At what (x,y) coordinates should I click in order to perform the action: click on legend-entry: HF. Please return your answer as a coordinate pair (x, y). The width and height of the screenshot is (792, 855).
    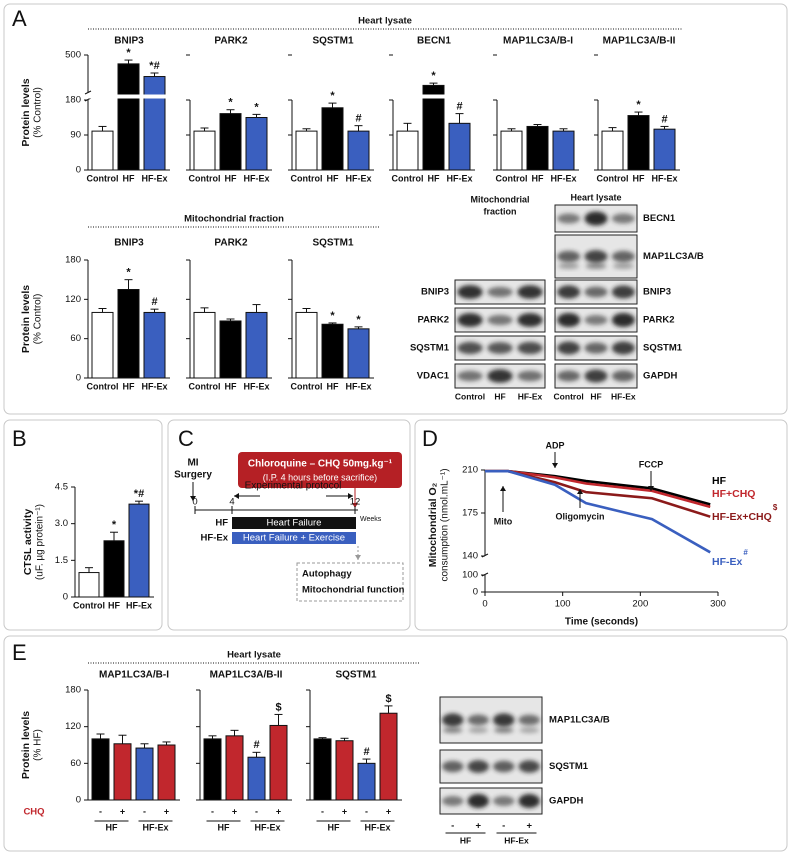
    Looking at the image, I should click on (719, 481).